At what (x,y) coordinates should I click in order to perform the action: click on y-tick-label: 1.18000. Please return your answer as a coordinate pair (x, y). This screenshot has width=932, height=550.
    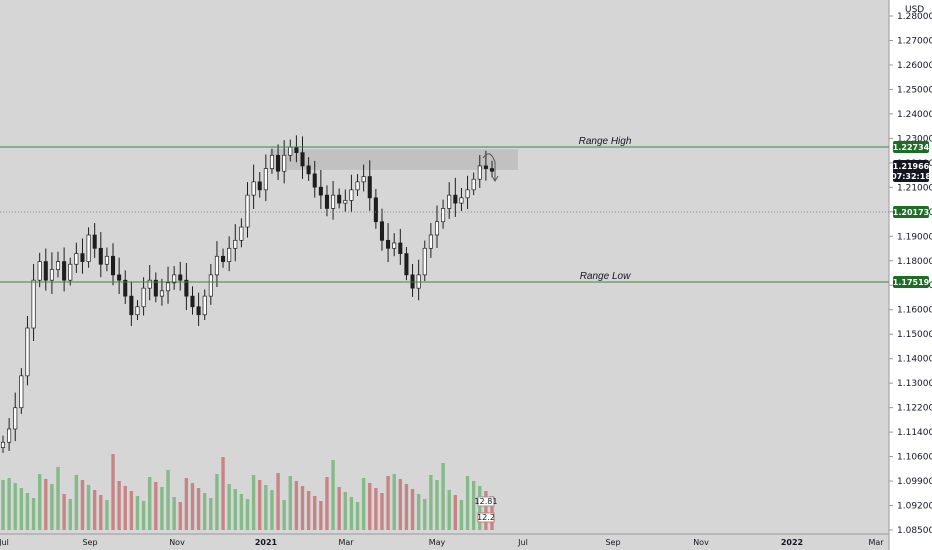
    Looking at the image, I should click on (914, 262).